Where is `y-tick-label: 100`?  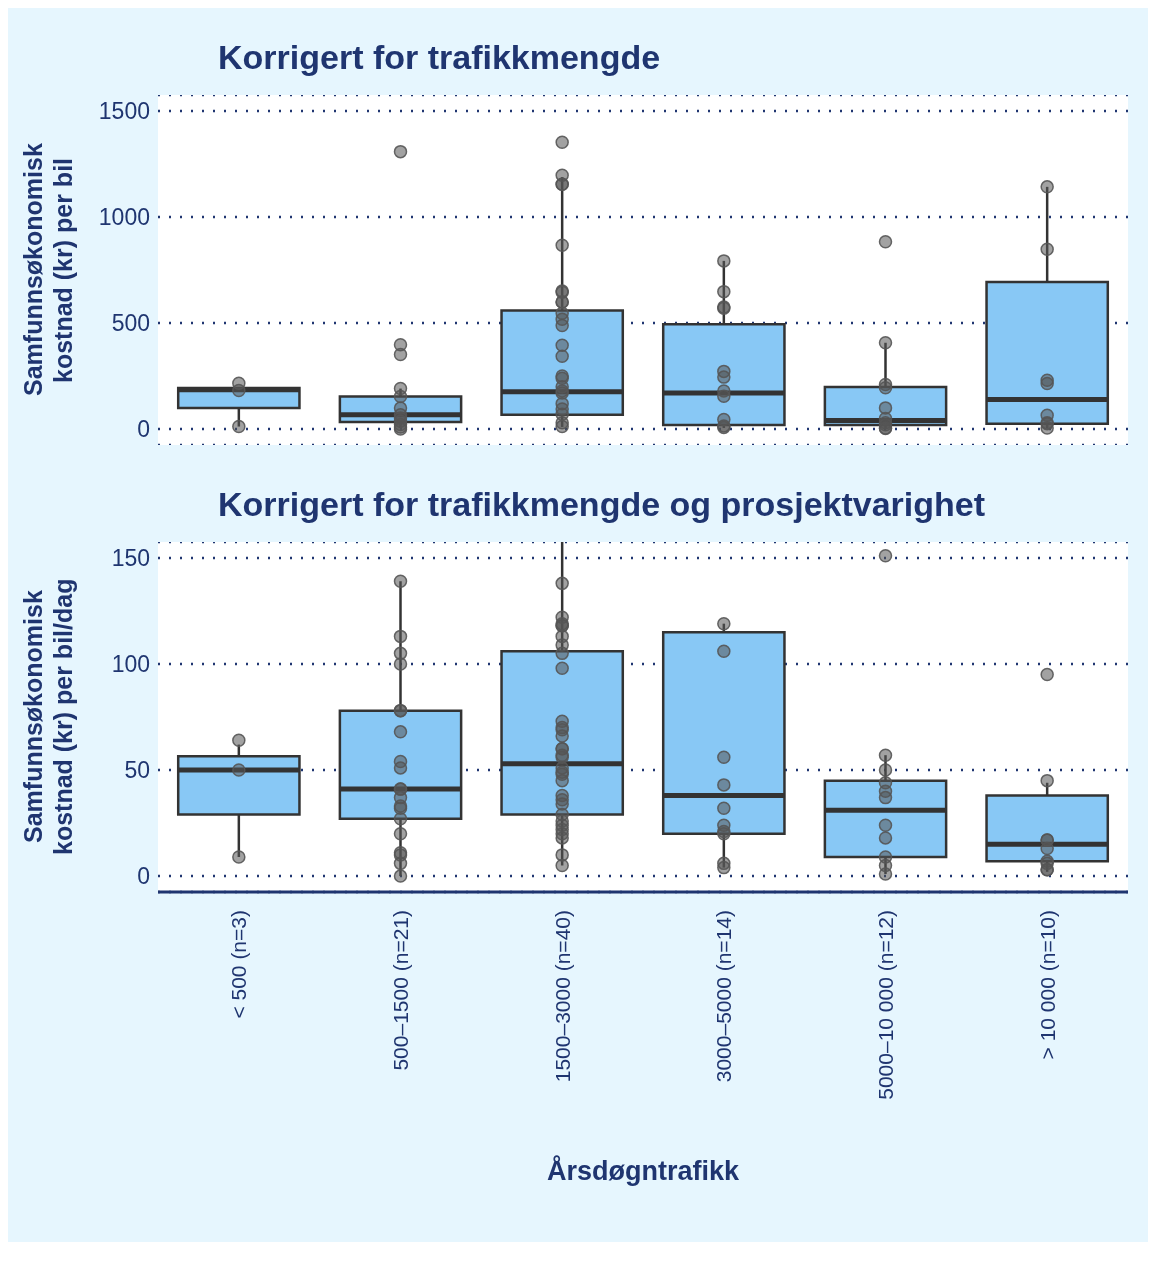 y-tick-label: 100 is located at coordinates (130, 664).